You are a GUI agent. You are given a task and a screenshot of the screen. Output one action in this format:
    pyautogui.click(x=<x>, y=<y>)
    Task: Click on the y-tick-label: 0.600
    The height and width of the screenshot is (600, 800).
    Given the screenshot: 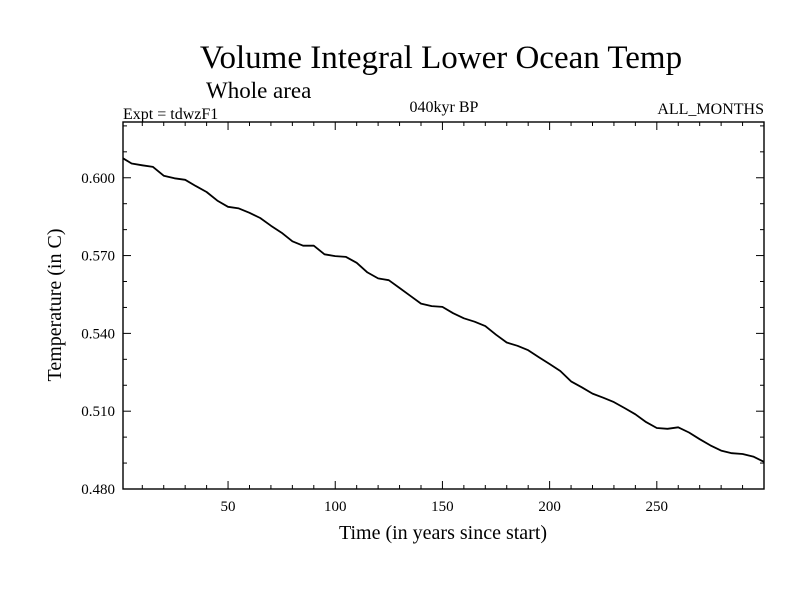 What is the action you would take?
    pyautogui.click(x=98, y=179)
    